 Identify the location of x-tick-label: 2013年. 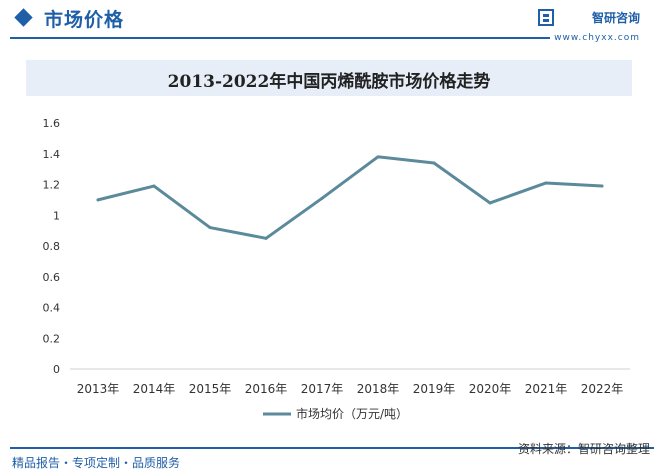
(98, 389).